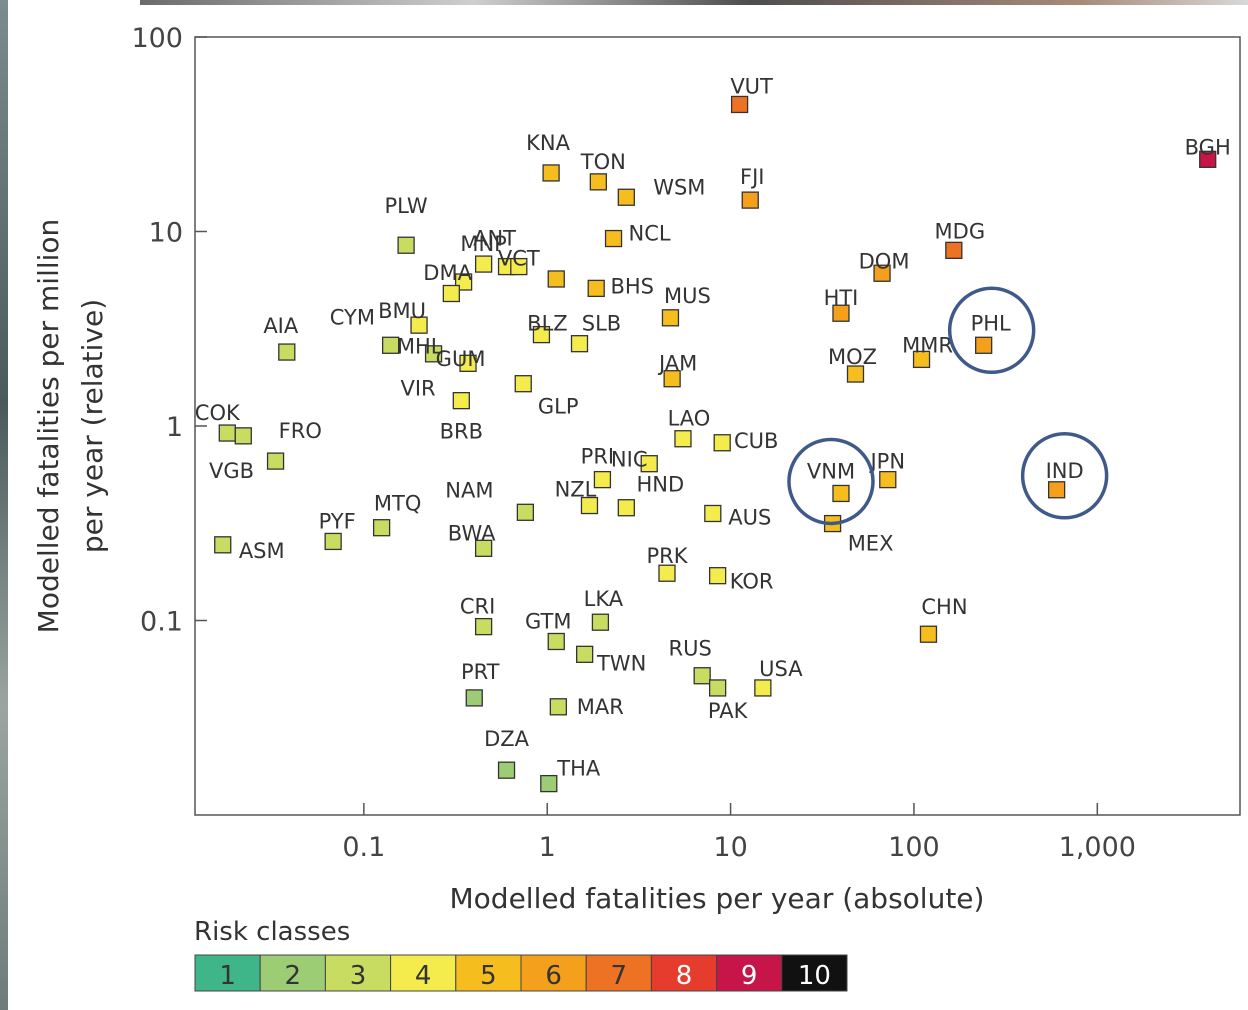 Image resolution: width=1248 pixels, height=1010 pixels. What do you see at coordinates (358, 976) in the screenshot?
I see `legend-swatch-label: 3` at bounding box center [358, 976].